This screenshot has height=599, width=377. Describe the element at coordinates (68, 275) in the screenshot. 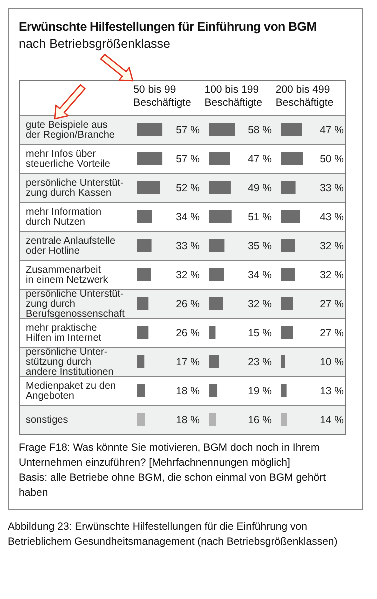

I see `y-tick-label: Zusammenarbeit in einem Netzwerk` at that location.